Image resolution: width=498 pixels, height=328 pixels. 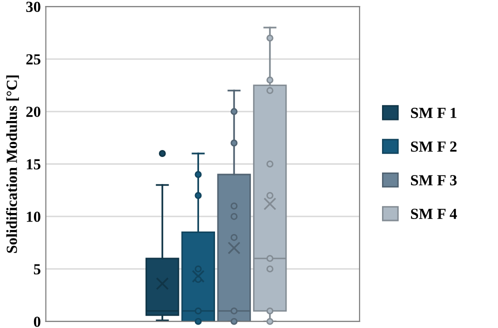 What do you see at coordinates (433, 113) in the screenshot?
I see `legend-label: SM F 1` at bounding box center [433, 113].